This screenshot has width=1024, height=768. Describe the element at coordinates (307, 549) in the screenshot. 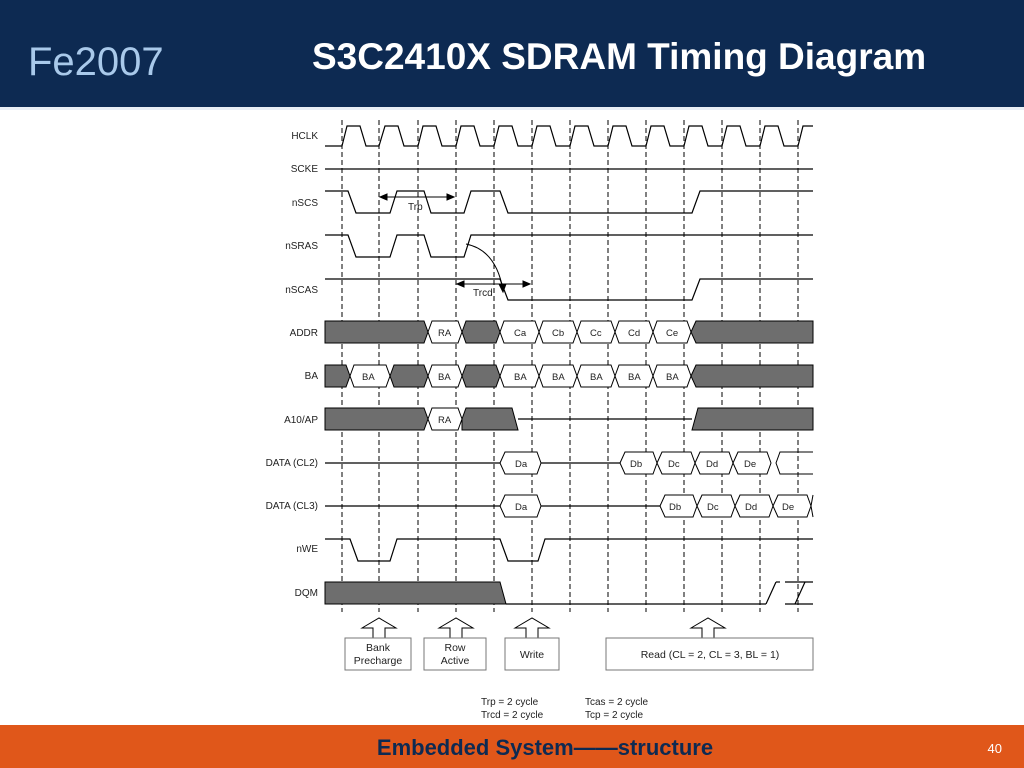

I see `signal-nwe: nWE` at that location.